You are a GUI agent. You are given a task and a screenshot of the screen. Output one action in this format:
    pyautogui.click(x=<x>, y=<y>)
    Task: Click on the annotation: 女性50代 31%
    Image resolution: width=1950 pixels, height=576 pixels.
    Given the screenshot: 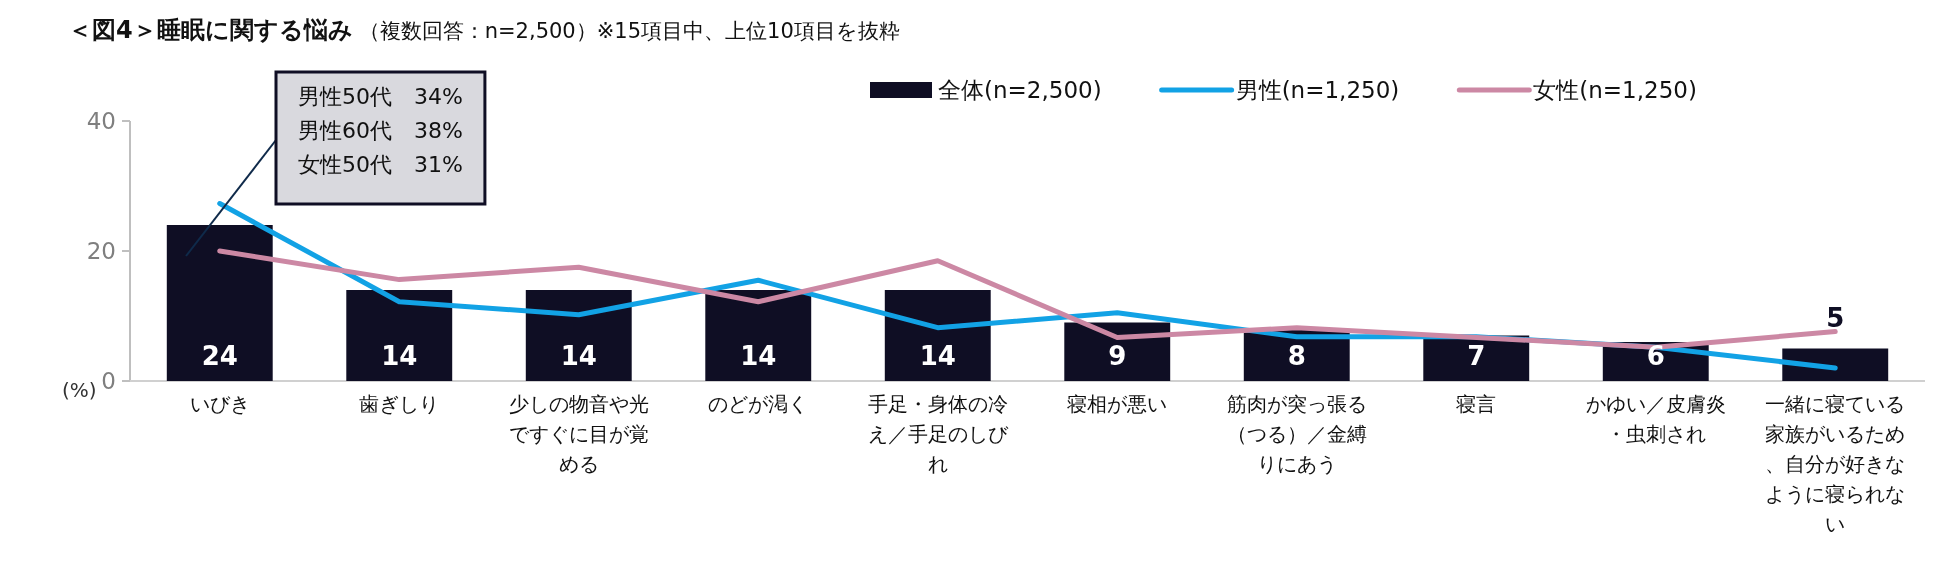 What is the action you would take?
    pyautogui.click(x=380, y=164)
    